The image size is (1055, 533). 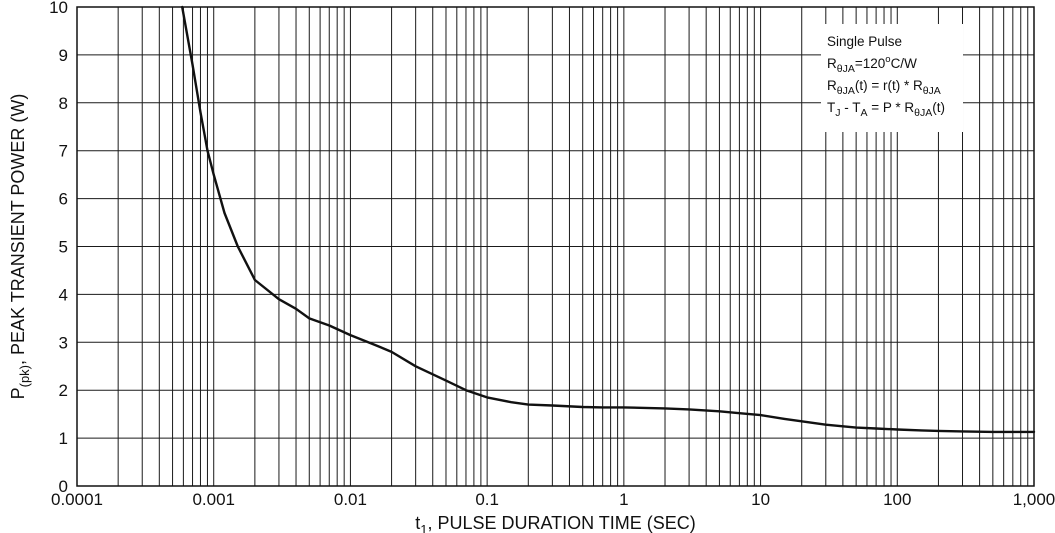 What do you see at coordinates (63, 438) in the screenshot?
I see `y-tick-label: 1` at bounding box center [63, 438].